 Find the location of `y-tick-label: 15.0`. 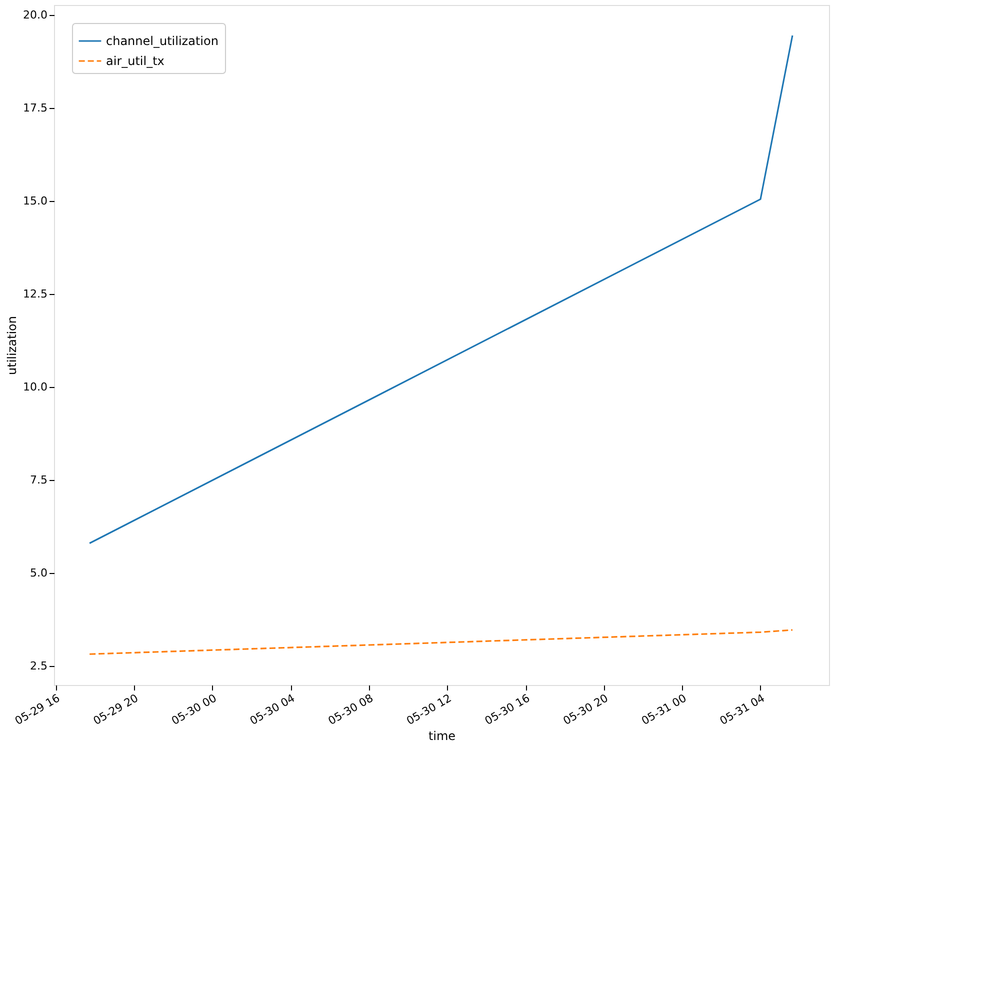

y-tick-label: 15.0 is located at coordinates (35, 201).